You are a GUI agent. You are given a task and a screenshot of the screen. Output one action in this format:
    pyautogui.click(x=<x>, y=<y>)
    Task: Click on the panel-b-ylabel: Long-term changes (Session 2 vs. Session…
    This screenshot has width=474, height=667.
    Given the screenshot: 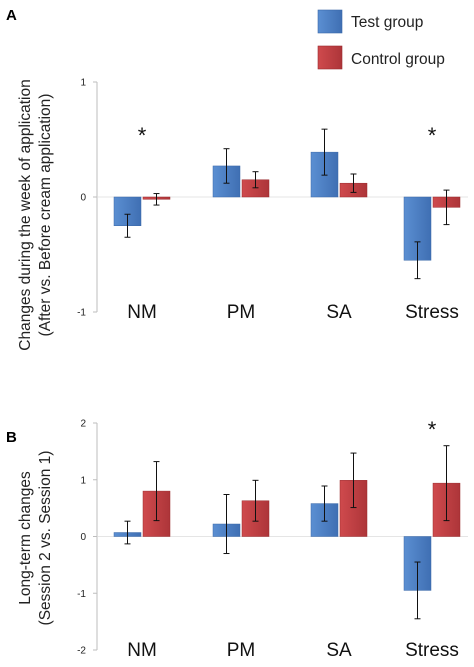 What is the action you would take?
    pyautogui.click(x=35, y=538)
    